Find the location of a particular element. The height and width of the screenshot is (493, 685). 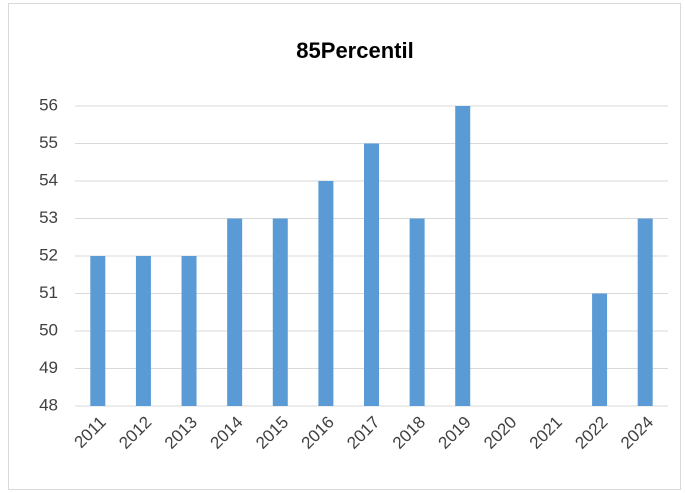

y-tick-label: 55 is located at coordinates (48, 142).